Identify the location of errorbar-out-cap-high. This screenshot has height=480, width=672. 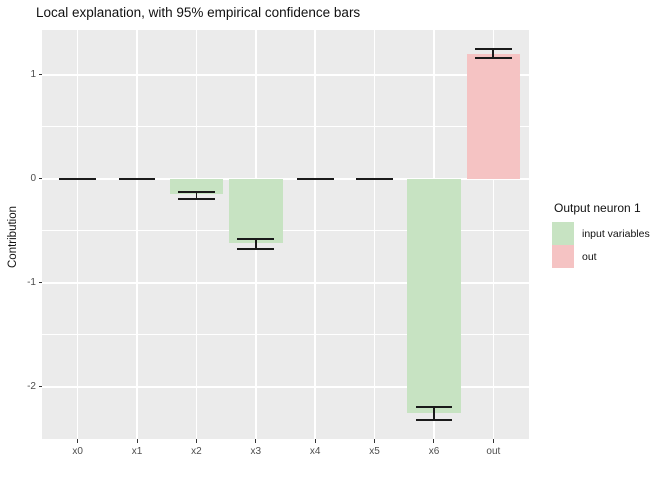
(493, 48).